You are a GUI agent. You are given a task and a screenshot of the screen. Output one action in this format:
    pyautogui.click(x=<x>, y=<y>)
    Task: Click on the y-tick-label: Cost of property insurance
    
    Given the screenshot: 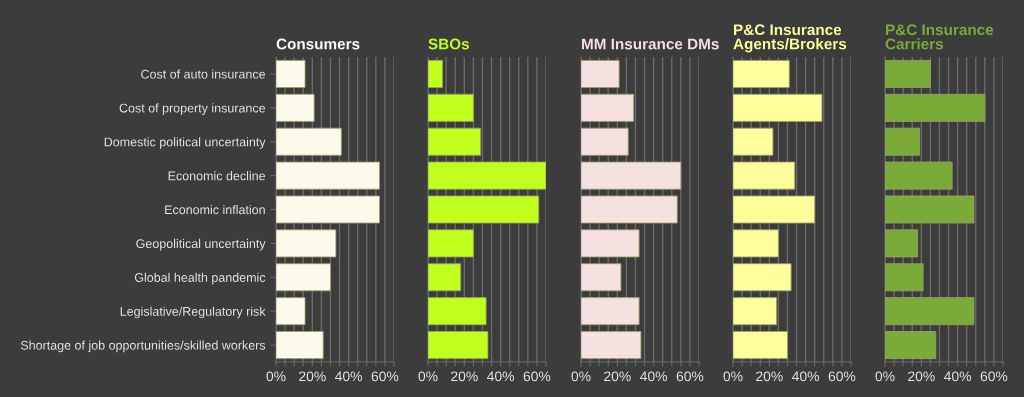 What is the action you would take?
    pyautogui.click(x=192, y=109)
    